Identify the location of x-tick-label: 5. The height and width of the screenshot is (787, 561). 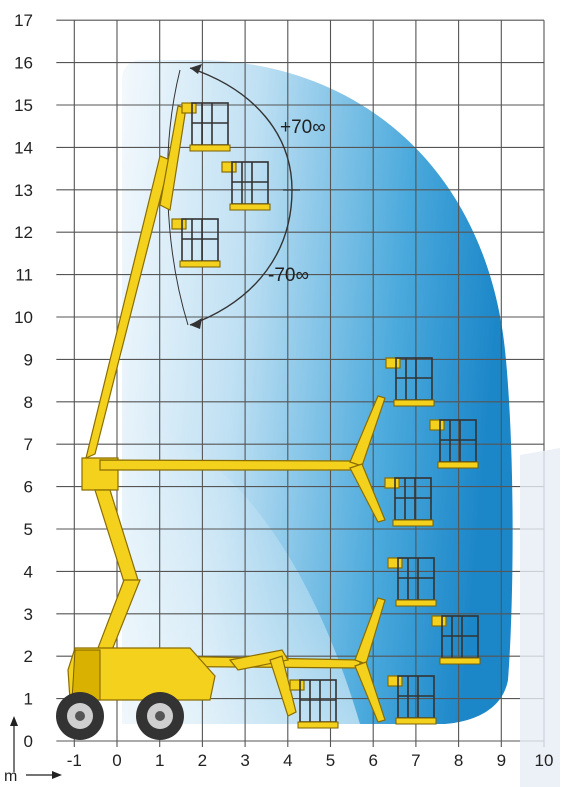
(330, 760).